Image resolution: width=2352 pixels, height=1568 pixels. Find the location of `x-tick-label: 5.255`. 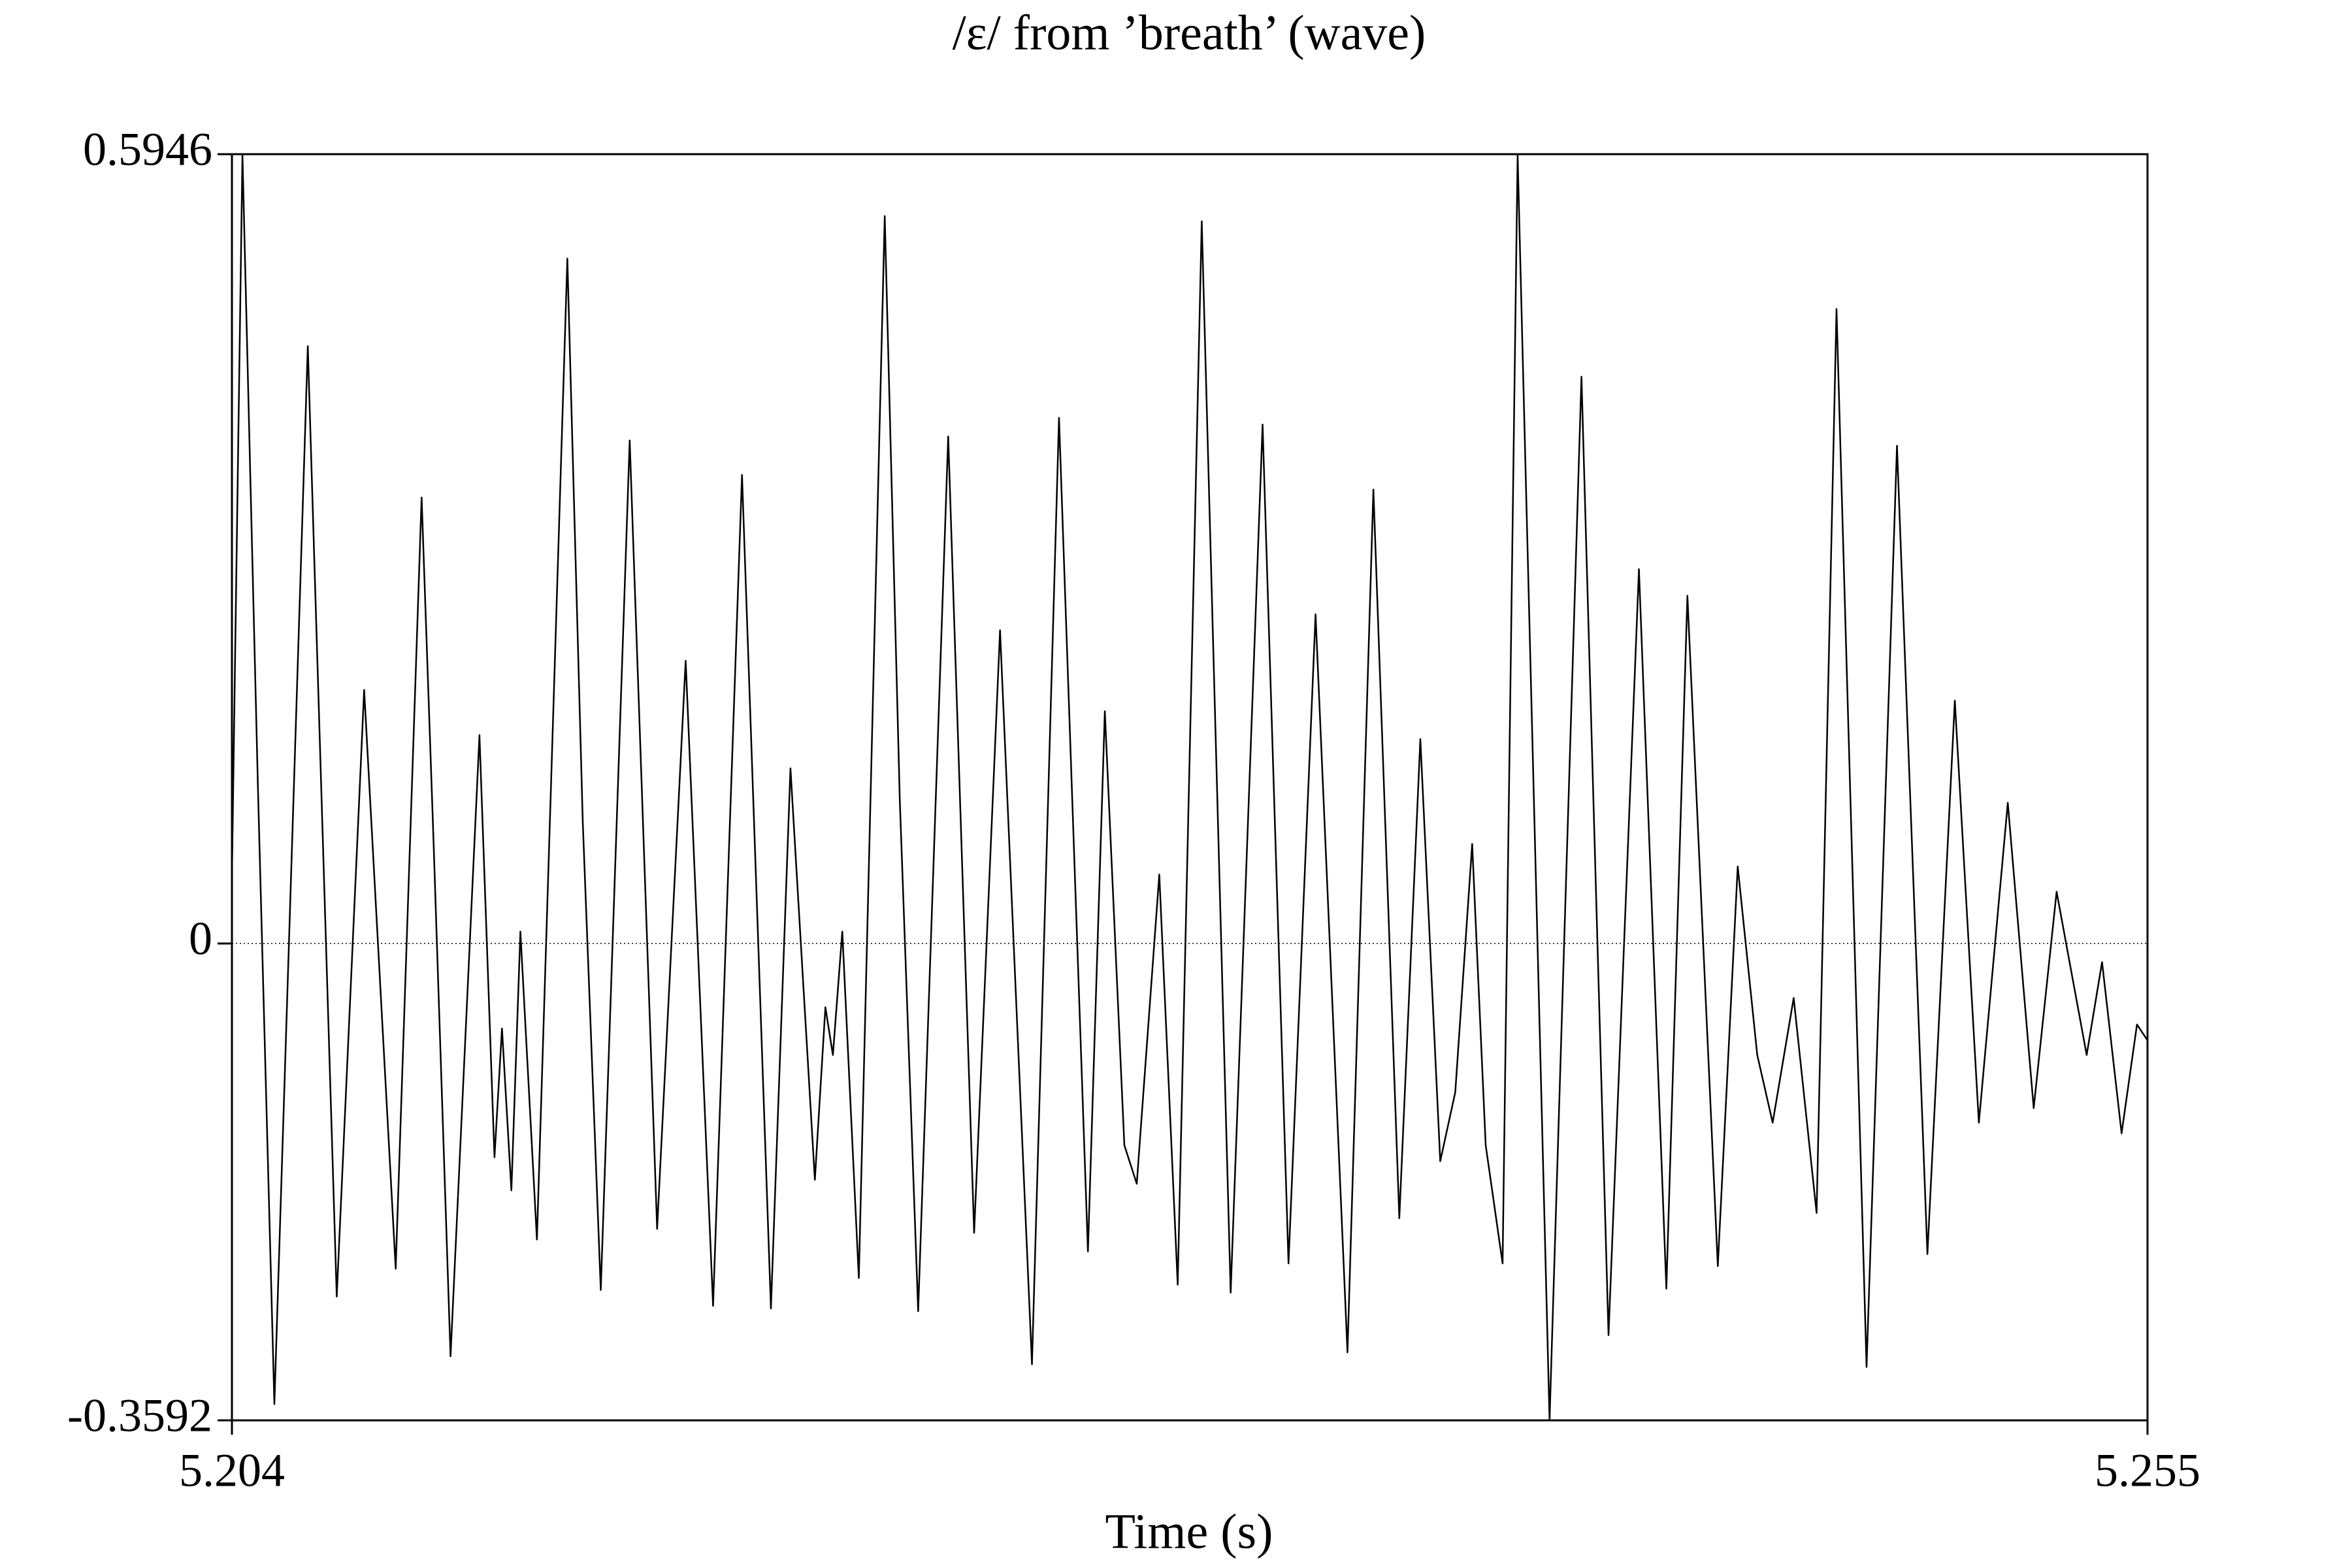

x-tick-label: 5.255 is located at coordinates (2147, 1471).